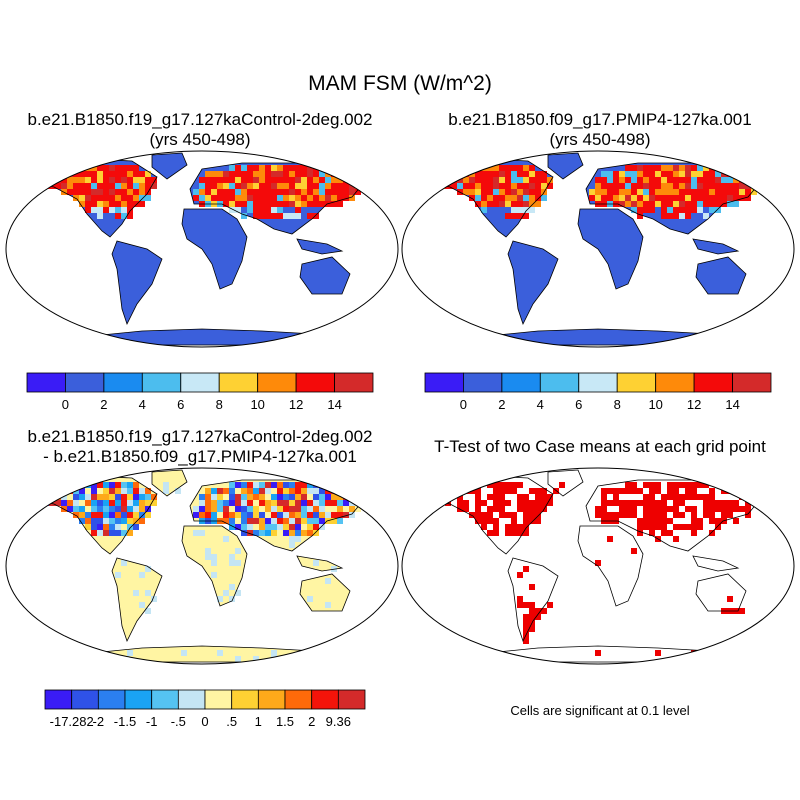 The image size is (800, 800). What do you see at coordinates (320, 563) in the screenshot?
I see `coastline-indonesia` at bounding box center [320, 563].